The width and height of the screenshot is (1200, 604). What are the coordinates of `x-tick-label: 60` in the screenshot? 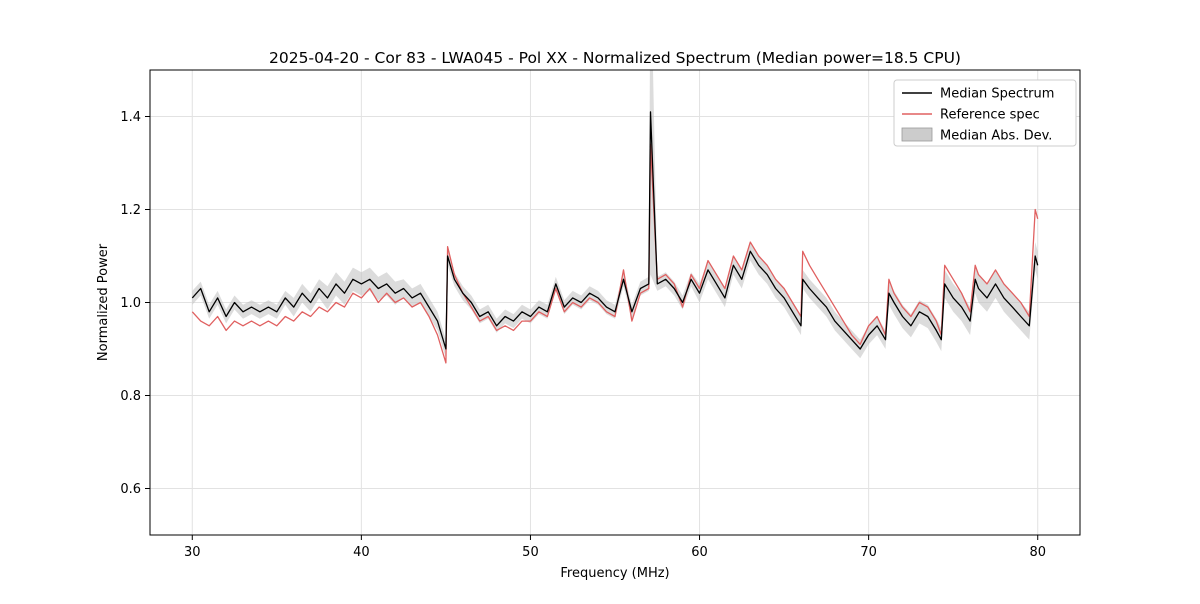 It's located at (699, 552).